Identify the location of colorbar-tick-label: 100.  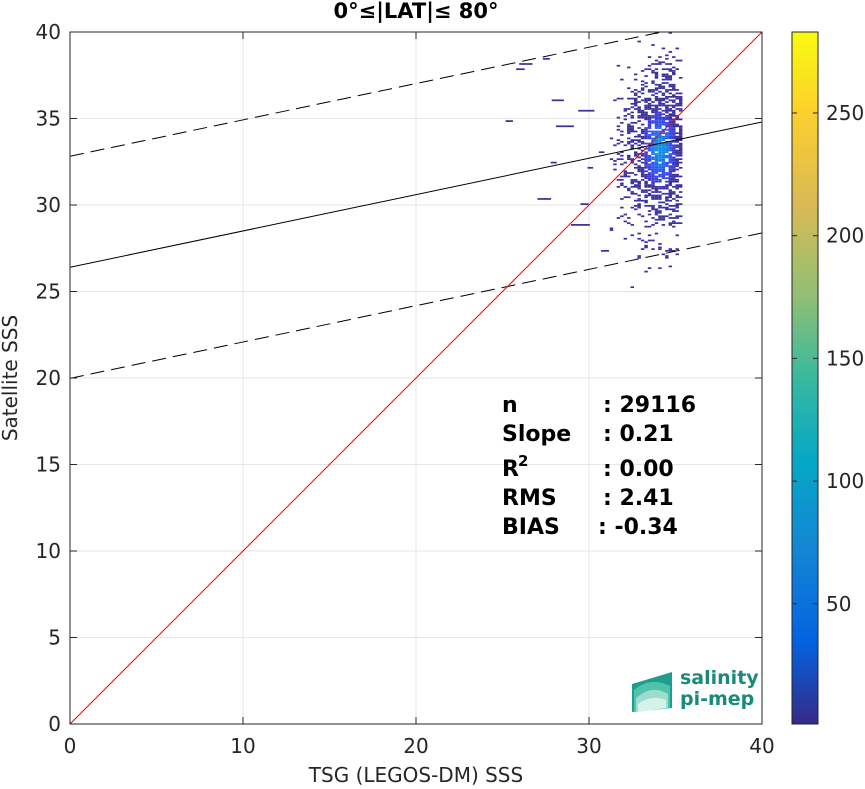
(845, 481).